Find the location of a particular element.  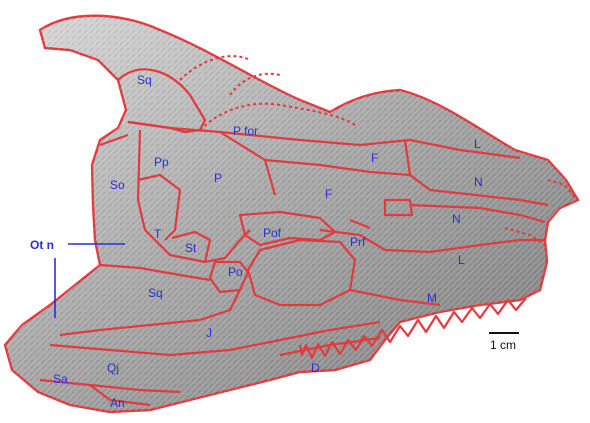

scale-bar: 1 cm is located at coordinates (504, 342).